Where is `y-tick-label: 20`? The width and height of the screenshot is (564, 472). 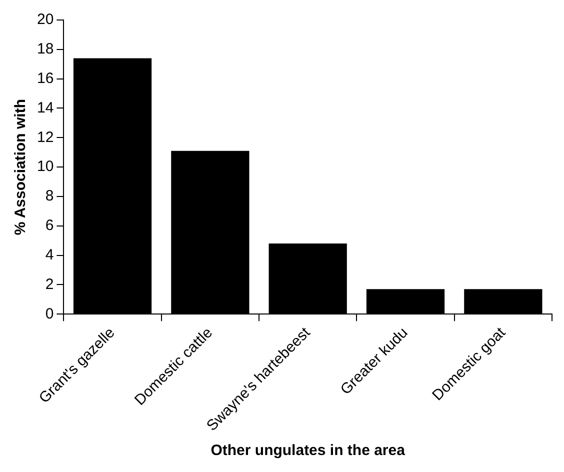 y-tick-label: 20 is located at coordinates (45, 19).